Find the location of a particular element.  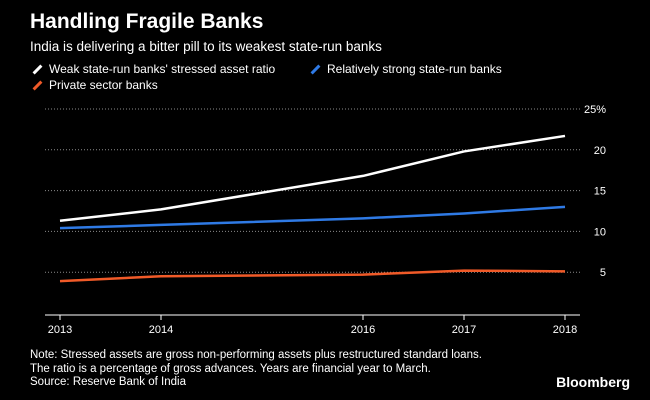

legend-item-strong: Relatively strong state-run banks is located at coordinates (406, 69).